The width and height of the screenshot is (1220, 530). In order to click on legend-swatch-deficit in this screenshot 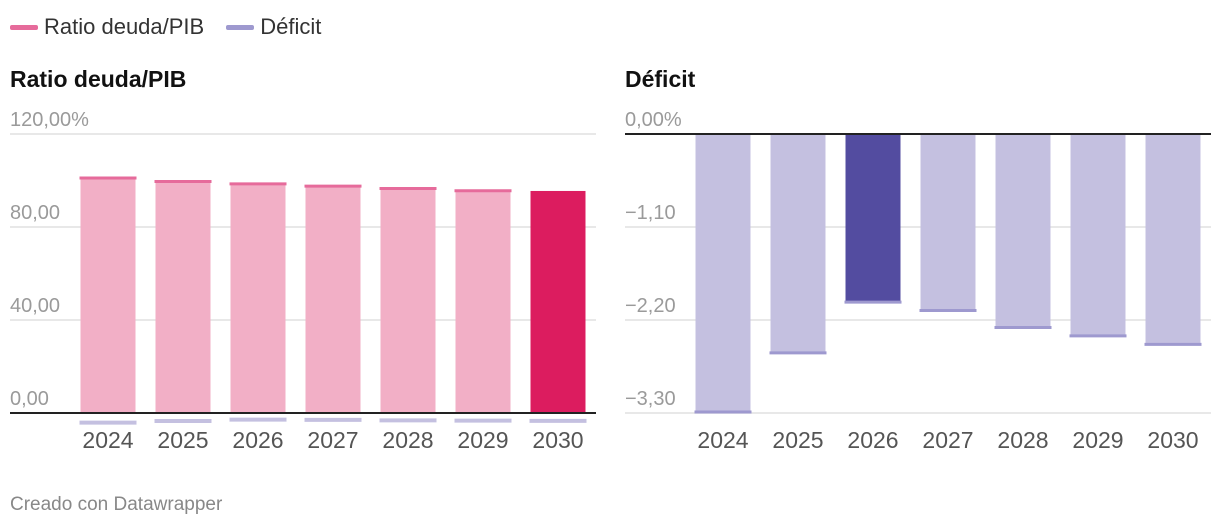, I will do `click(240, 27)`.